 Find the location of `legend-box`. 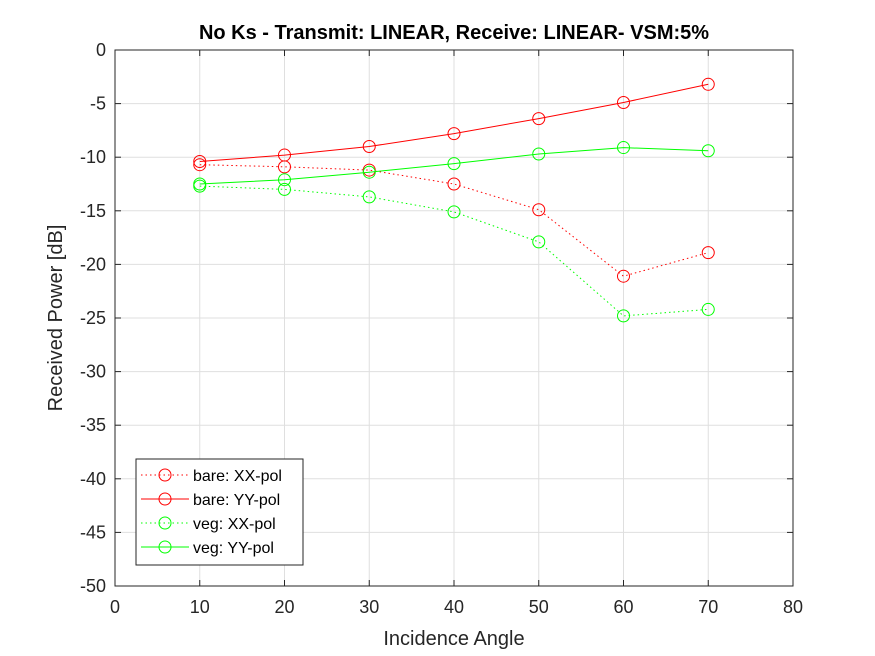

legend-box is located at coordinates (219, 512).